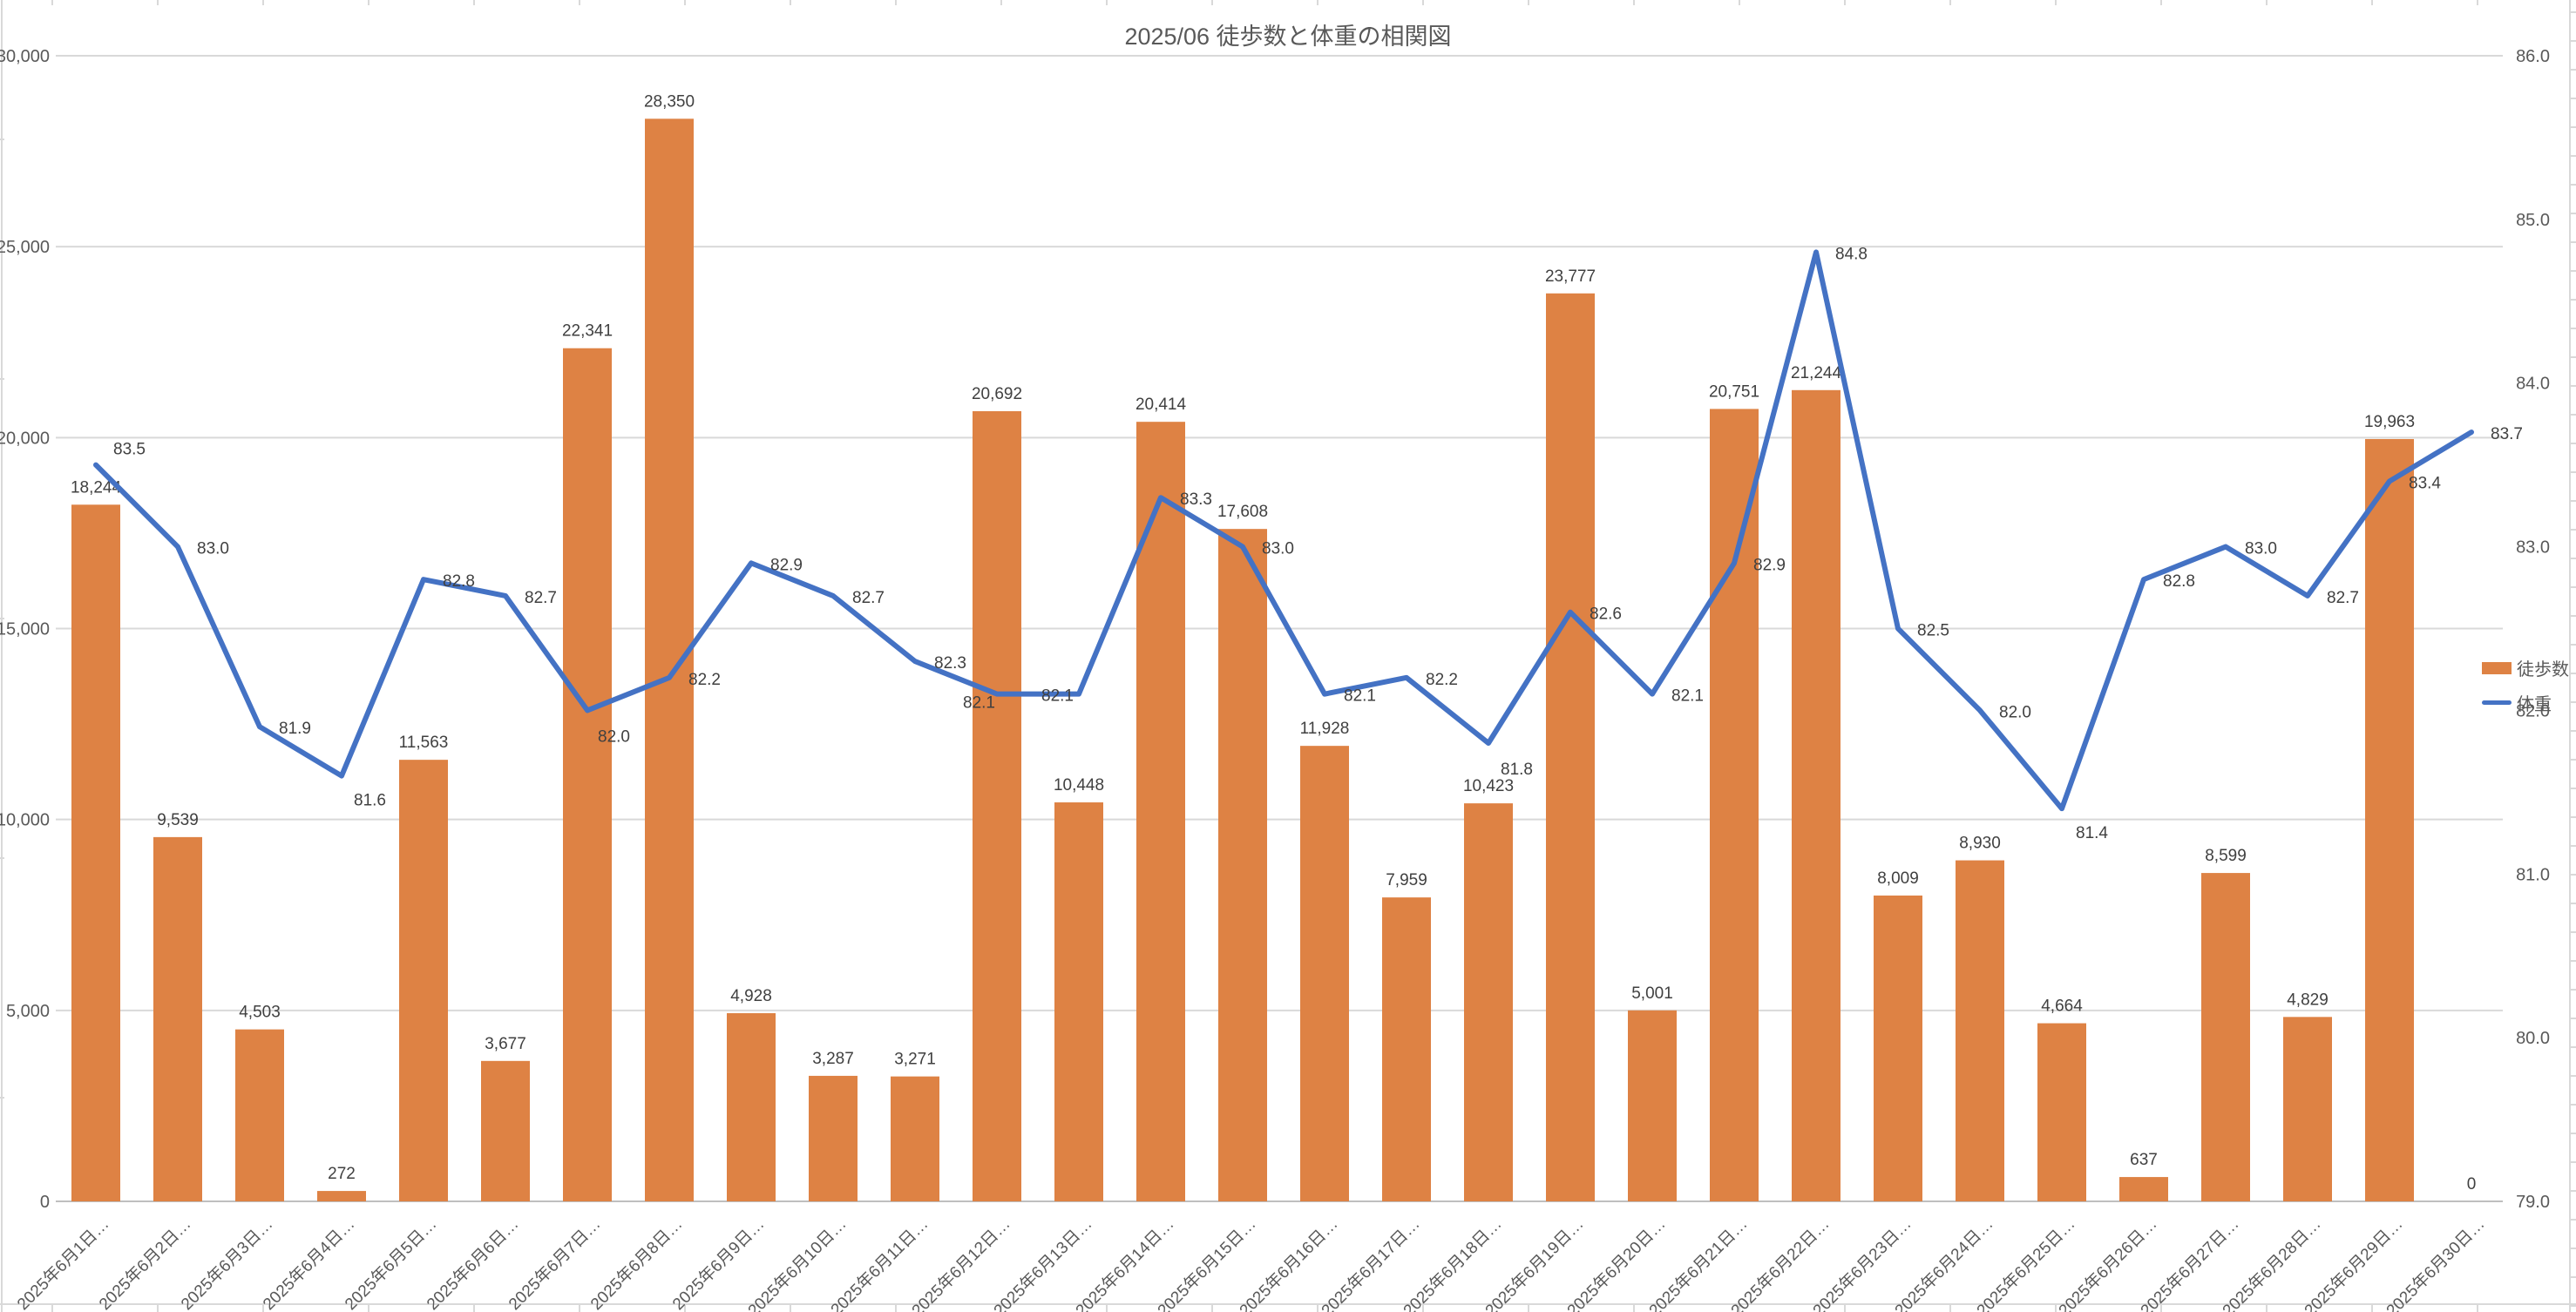 This screenshot has width=2576, height=1312. Describe the element at coordinates (1898, 879) in the screenshot. I see `bar-value-label: 8,009` at that location.